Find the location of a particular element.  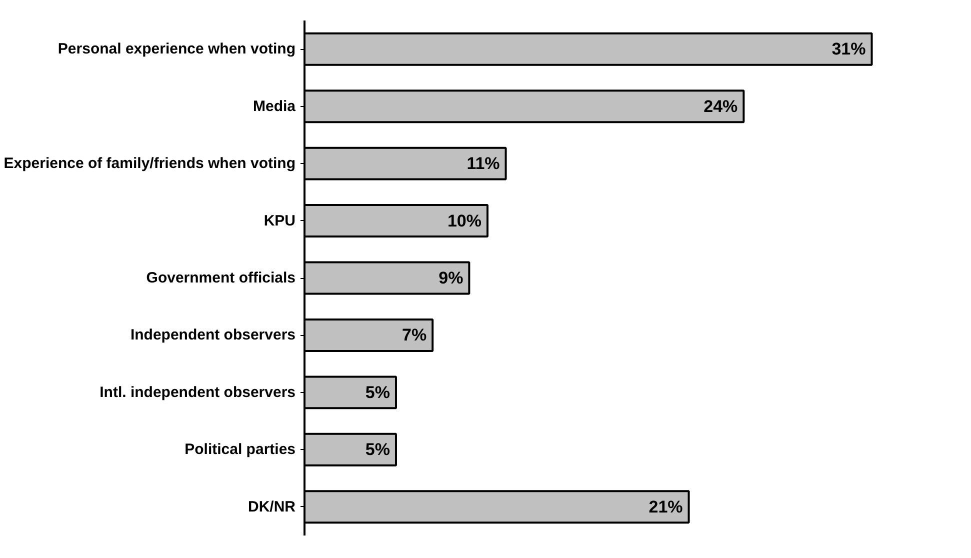

y-tick-label: Government officials is located at coordinates (221, 278).